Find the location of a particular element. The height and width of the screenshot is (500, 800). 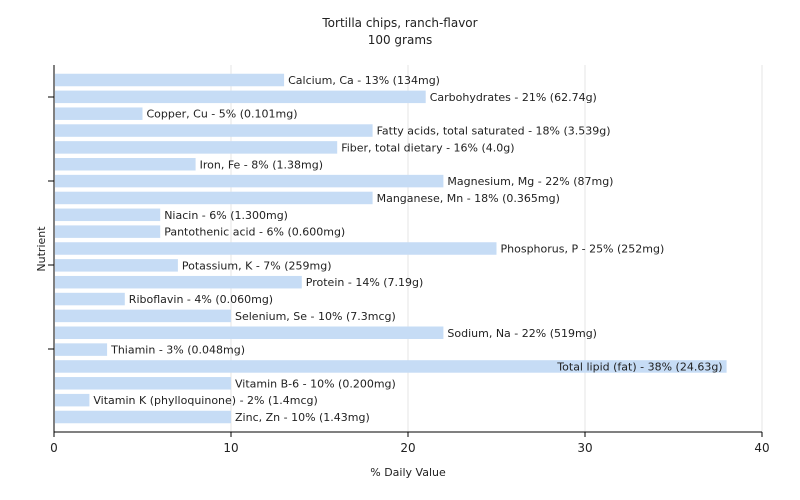

bar-label-20: Zinc, Zn - 10% (1.43mg) is located at coordinates (302, 417).